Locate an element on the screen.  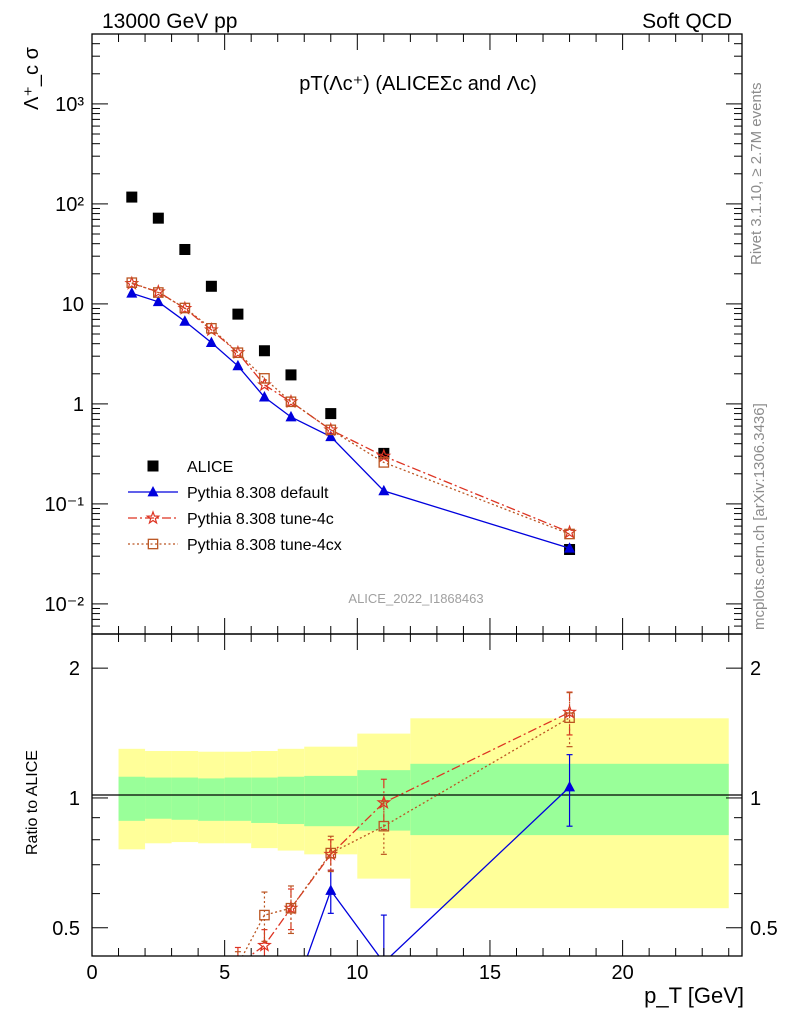
y-axis-label-top: Λ⁺_c σ is located at coordinates (32, 78).